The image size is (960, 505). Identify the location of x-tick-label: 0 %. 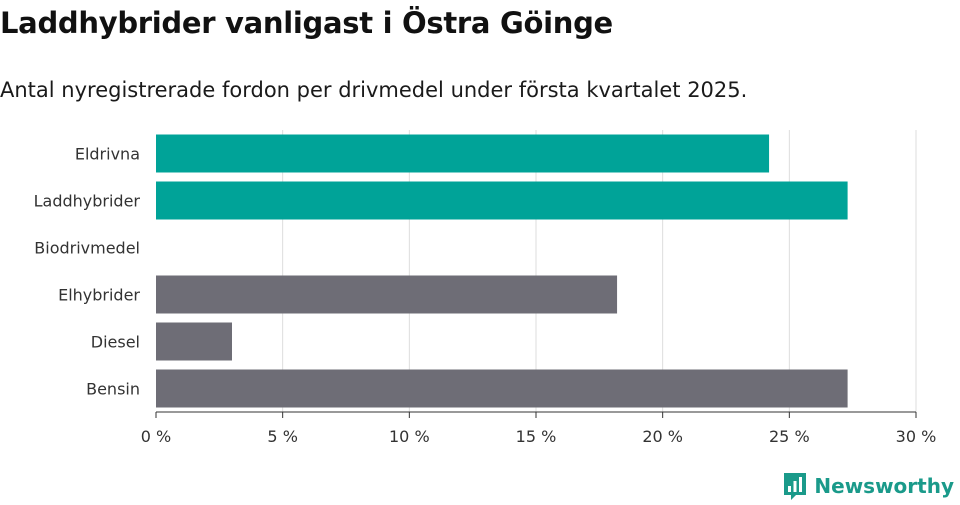
(156, 436).